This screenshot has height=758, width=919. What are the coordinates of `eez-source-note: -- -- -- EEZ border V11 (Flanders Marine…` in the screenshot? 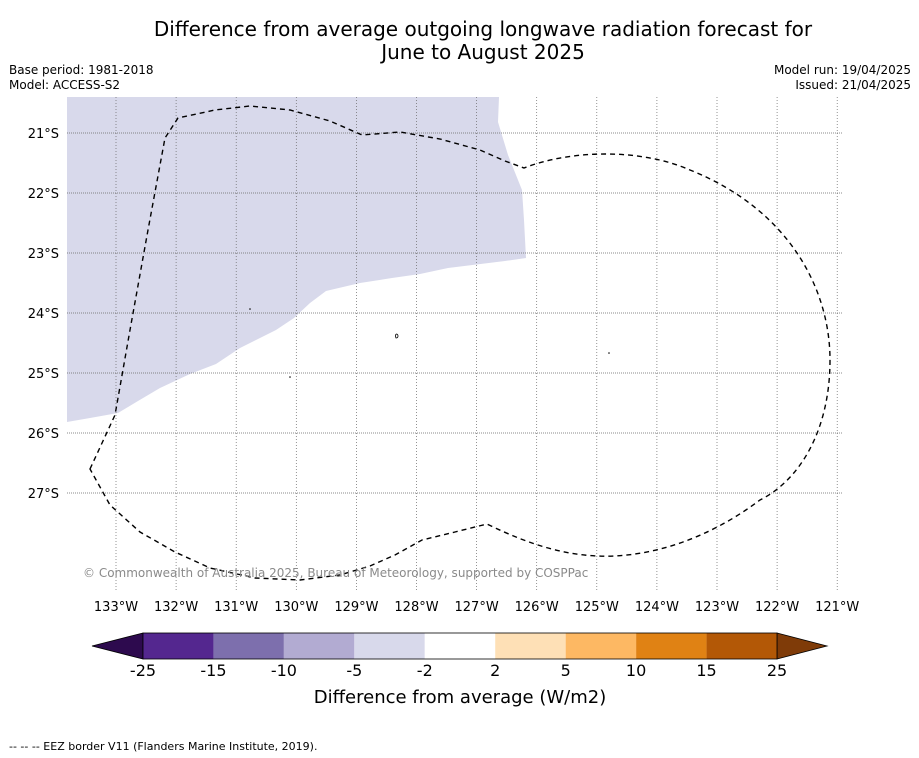 It's located at (163, 746).